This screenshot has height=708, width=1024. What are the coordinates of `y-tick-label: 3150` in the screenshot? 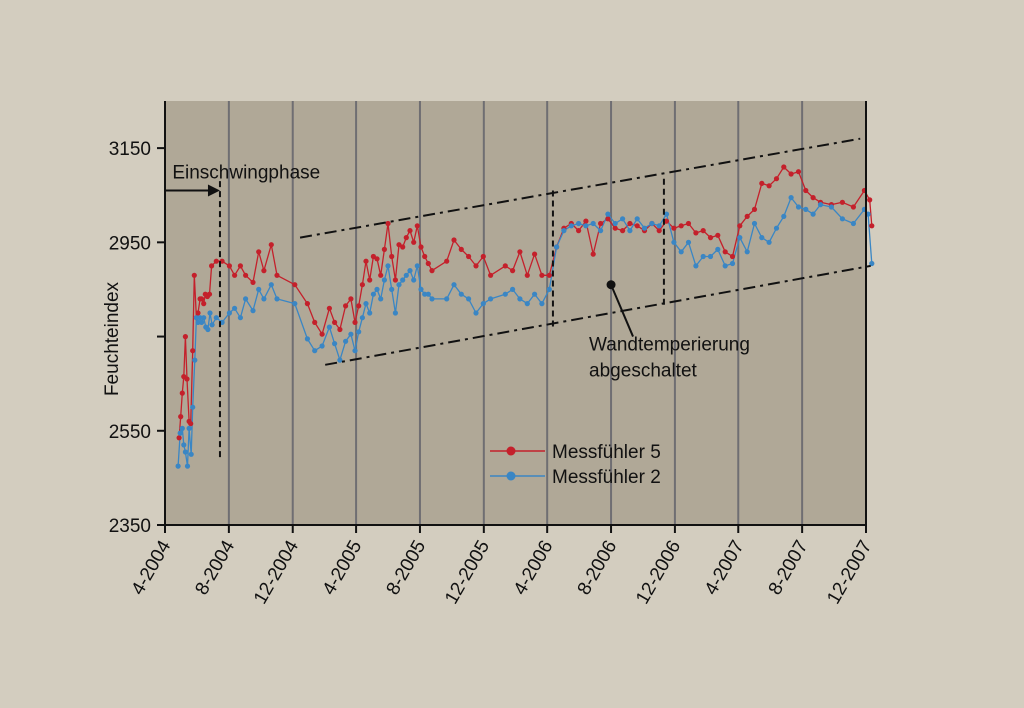 It's located at (130, 149).